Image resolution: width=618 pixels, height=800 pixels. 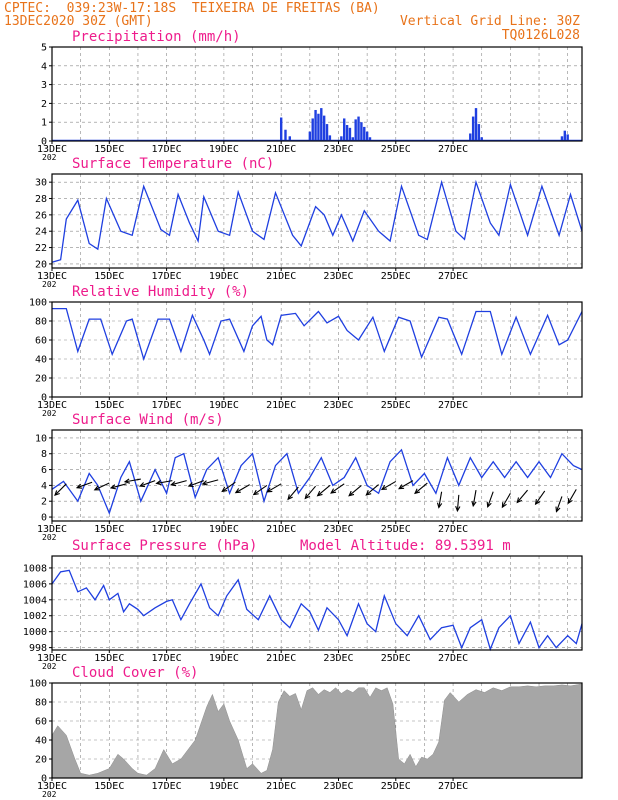 I want to click on y-tick-label: 2, so click(x=44, y=502).